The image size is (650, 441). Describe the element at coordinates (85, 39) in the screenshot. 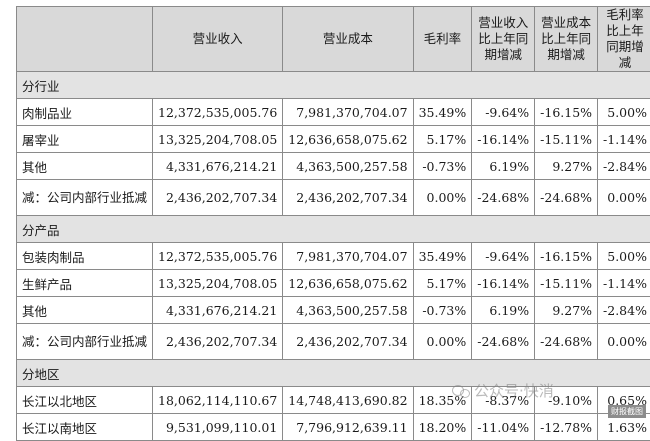

I see `header-cell-blank` at that location.